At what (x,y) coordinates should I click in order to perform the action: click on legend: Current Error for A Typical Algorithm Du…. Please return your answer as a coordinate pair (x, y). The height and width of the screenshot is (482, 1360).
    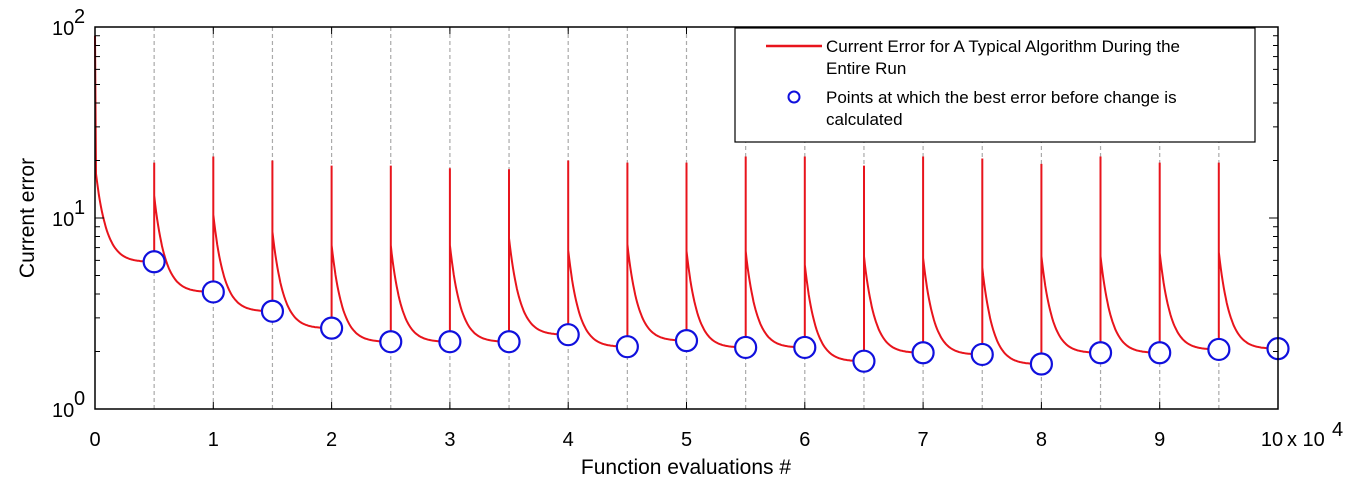
    Looking at the image, I should click on (995, 85).